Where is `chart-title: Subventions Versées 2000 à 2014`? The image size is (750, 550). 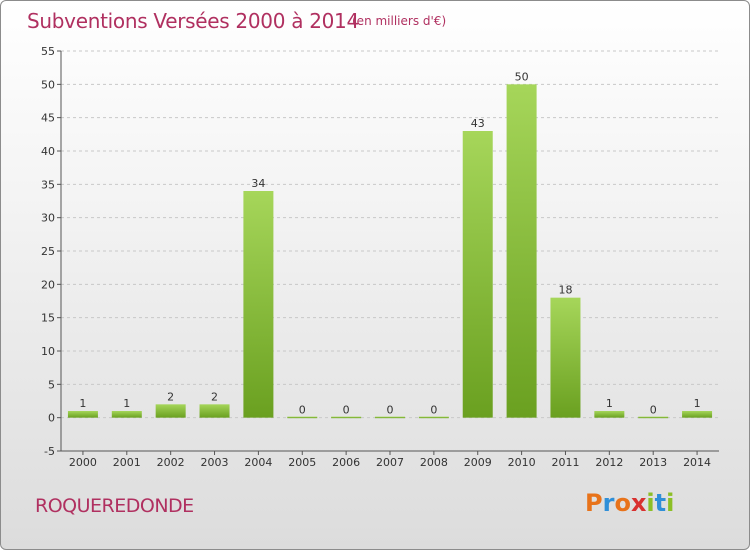
chart-title: Subventions Versées 2000 à 2014 is located at coordinates (193, 21).